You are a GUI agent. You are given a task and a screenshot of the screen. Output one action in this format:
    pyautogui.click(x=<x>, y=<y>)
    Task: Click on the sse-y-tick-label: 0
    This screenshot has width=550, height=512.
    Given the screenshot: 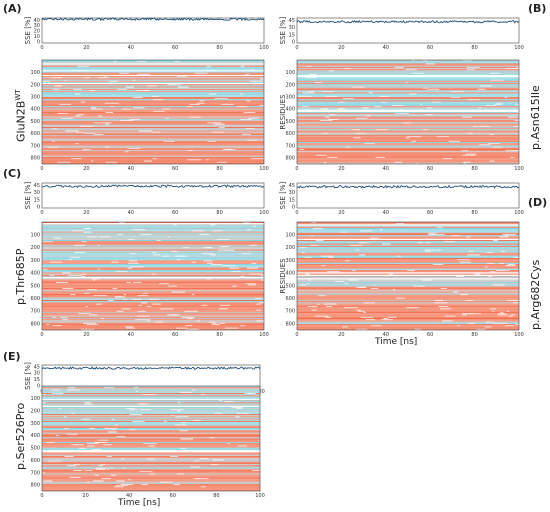 What is the action you would take?
    pyautogui.click(x=38, y=43)
    